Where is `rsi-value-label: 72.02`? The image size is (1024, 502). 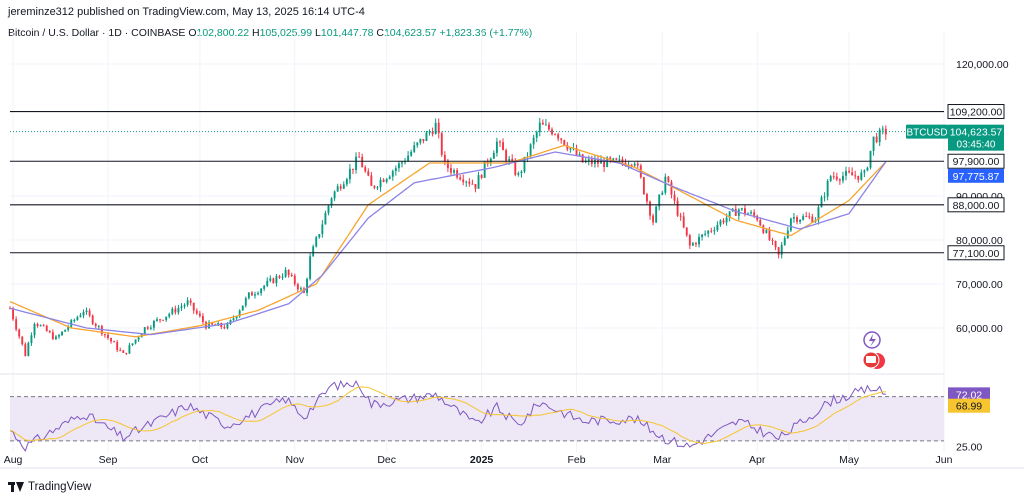
rsi-value-label: 72.02 is located at coordinates (969, 395).